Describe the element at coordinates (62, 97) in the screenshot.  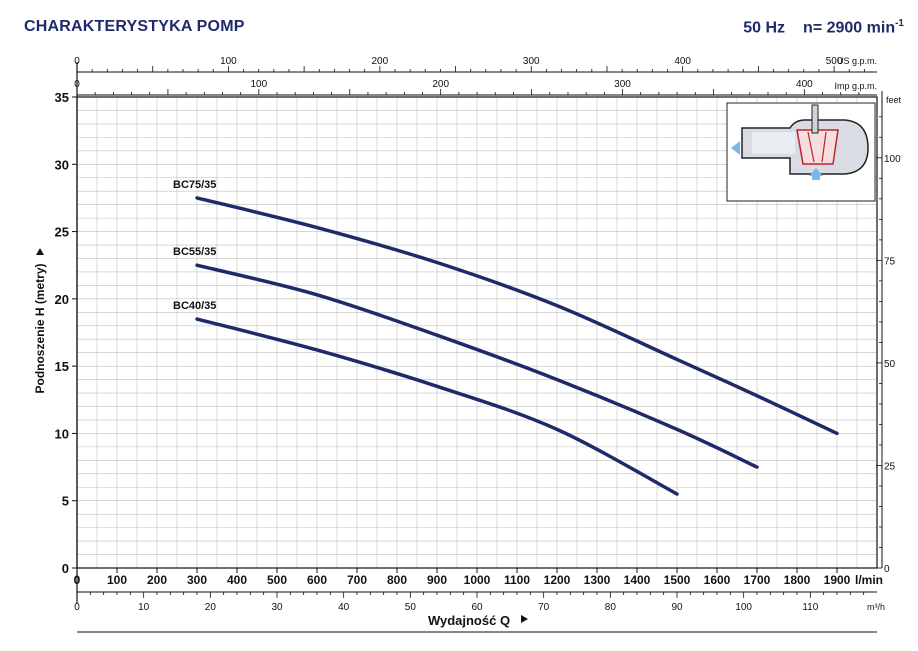
I see `y-tick-label: 35` at that location.